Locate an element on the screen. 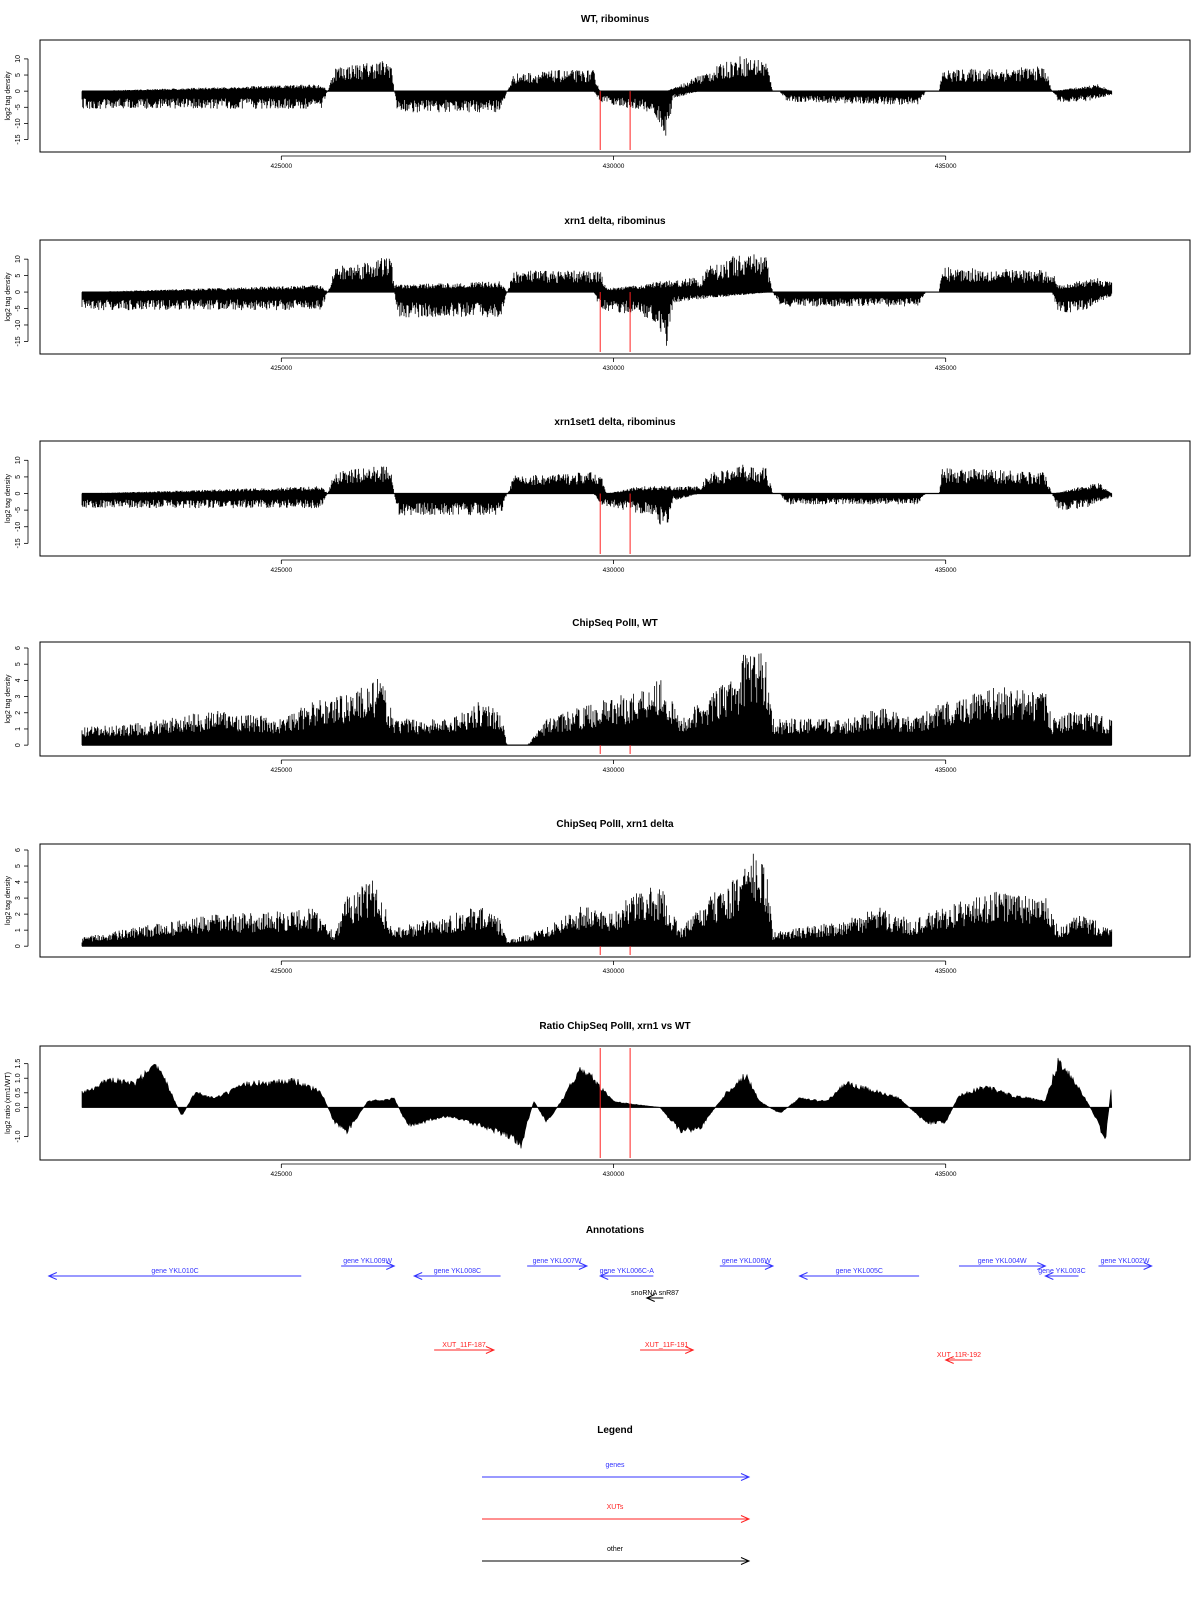  other-arrow is located at coordinates (654, 1298).